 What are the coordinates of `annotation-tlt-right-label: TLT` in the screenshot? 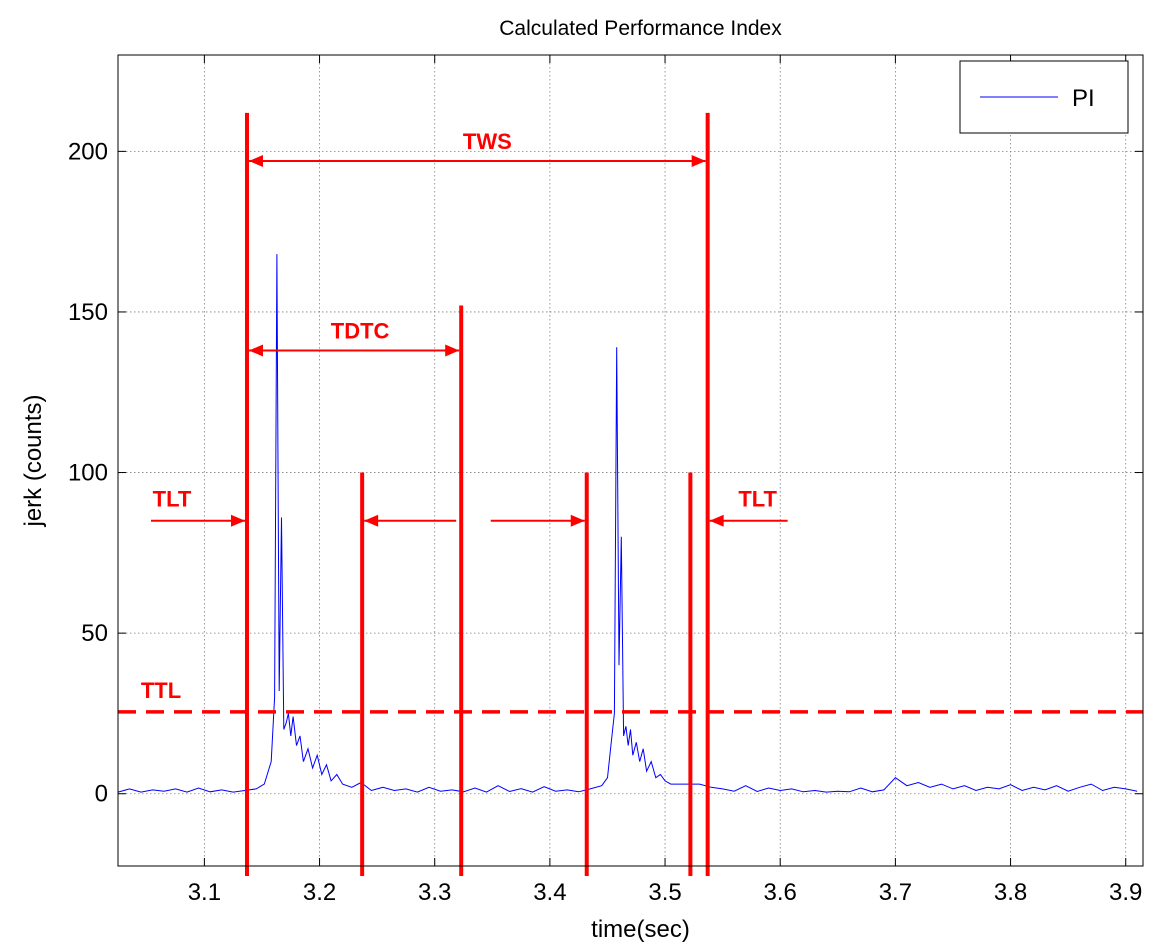 It's located at (757, 499).